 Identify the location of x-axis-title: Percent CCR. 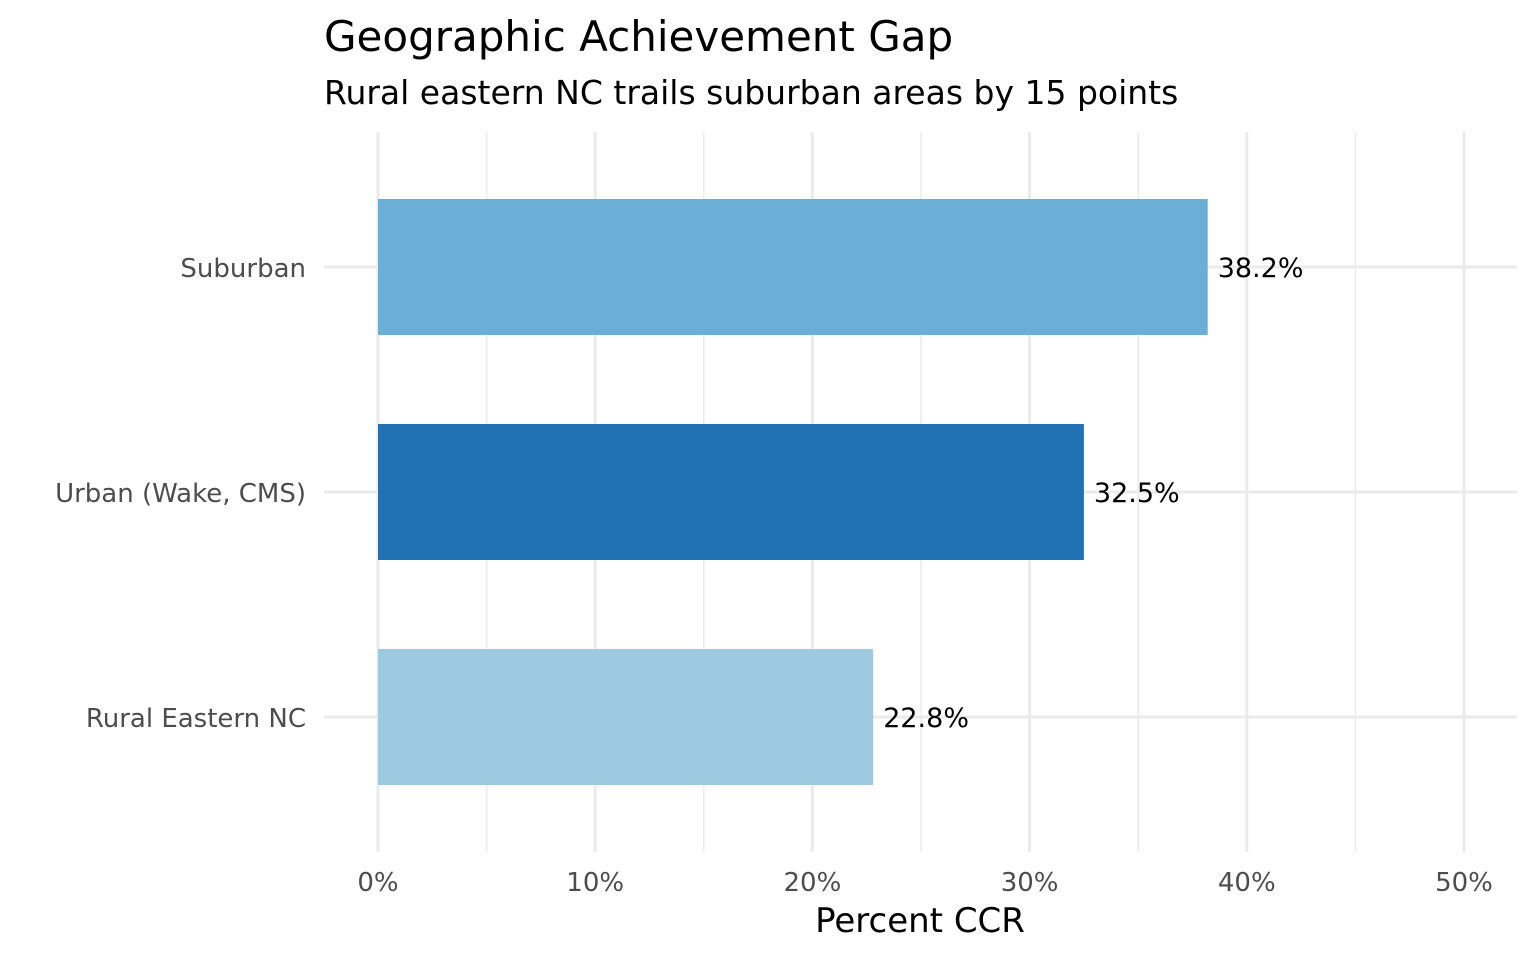
(920, 921).